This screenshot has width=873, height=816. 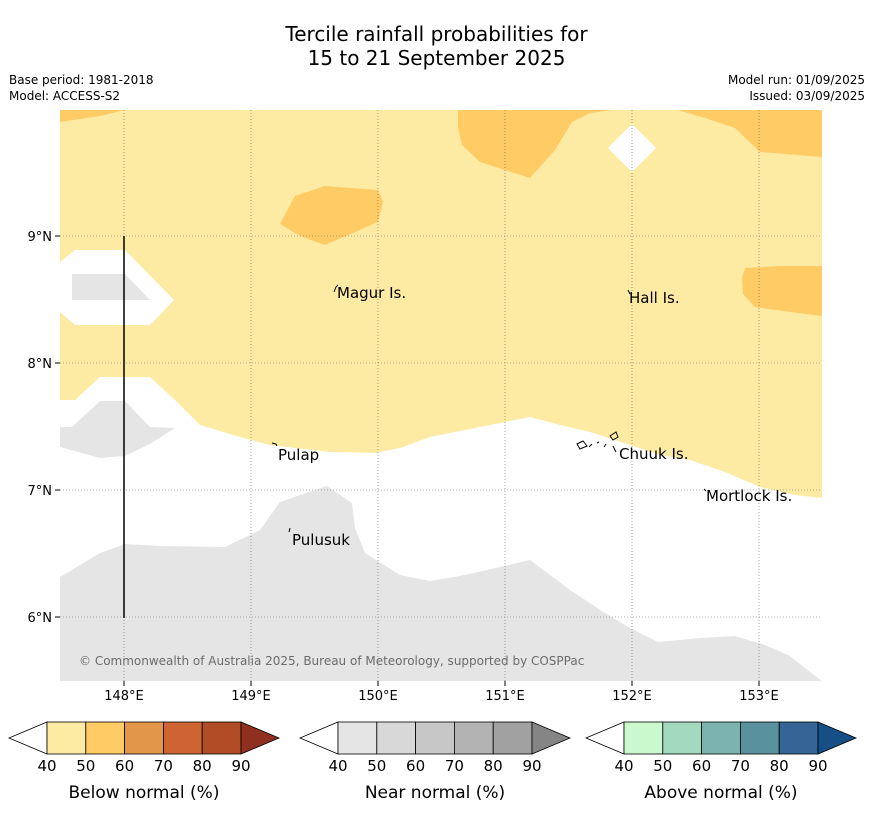 What do you see at coordinates (81, 88) in the screenshot?
I see `base-info: Base period: 1981-2018 Model: ACCESS-S2` at bounding box center [81, 88].